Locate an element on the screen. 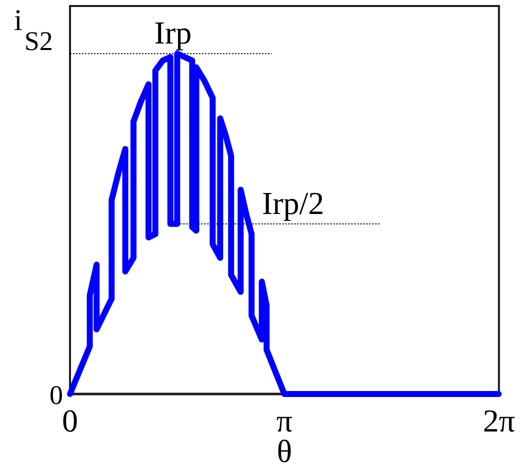 Image resolution: width=525 pixels, height=473 pixels. x-tick-label: 0 is located at coordinates (70, 420).